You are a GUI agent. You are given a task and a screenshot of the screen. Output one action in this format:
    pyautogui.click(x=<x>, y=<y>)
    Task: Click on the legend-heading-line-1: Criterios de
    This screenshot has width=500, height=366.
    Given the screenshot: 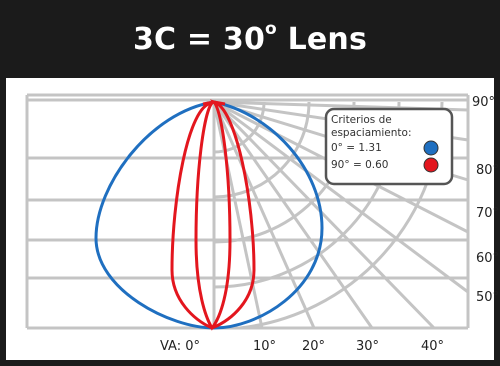 What is the action you would take?
    pyautogui.click(x=361, y=120)
    